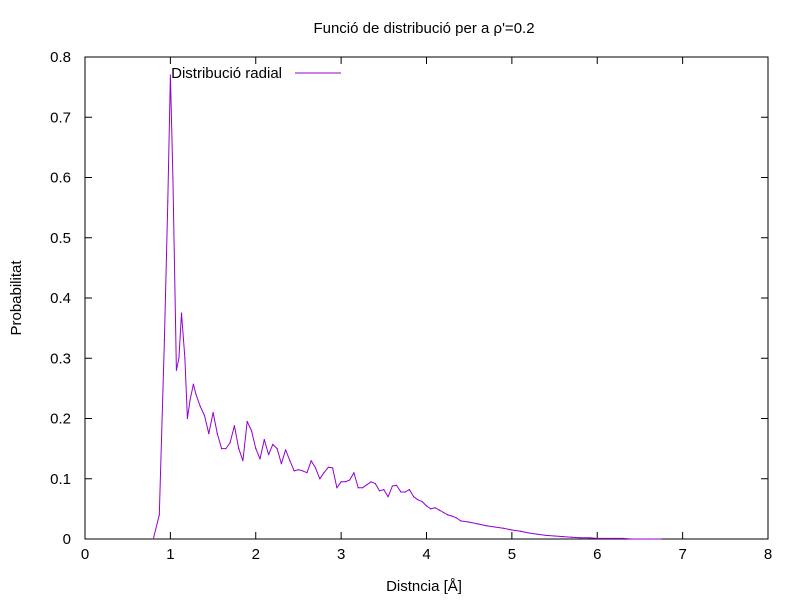 The height and width of the screenshot is (600, 800). Describe the element at coordinates (426, 554) in the screenshot. I see `x-tick-label: 4` at that location.